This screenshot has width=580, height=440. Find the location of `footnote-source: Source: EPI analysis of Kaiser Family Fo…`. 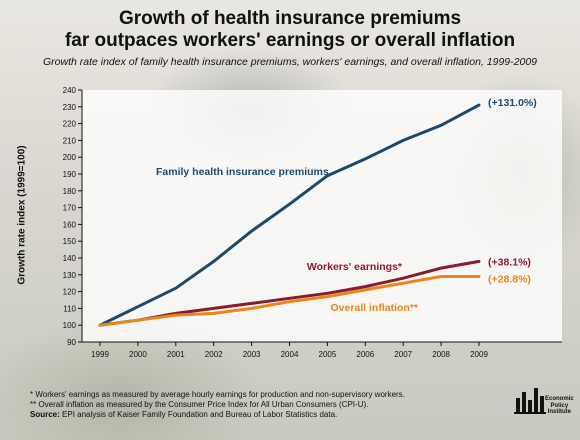

footnote-source: Source: EPI analysis of Kaiser Family Fo… is located at coordinates (250, 415).